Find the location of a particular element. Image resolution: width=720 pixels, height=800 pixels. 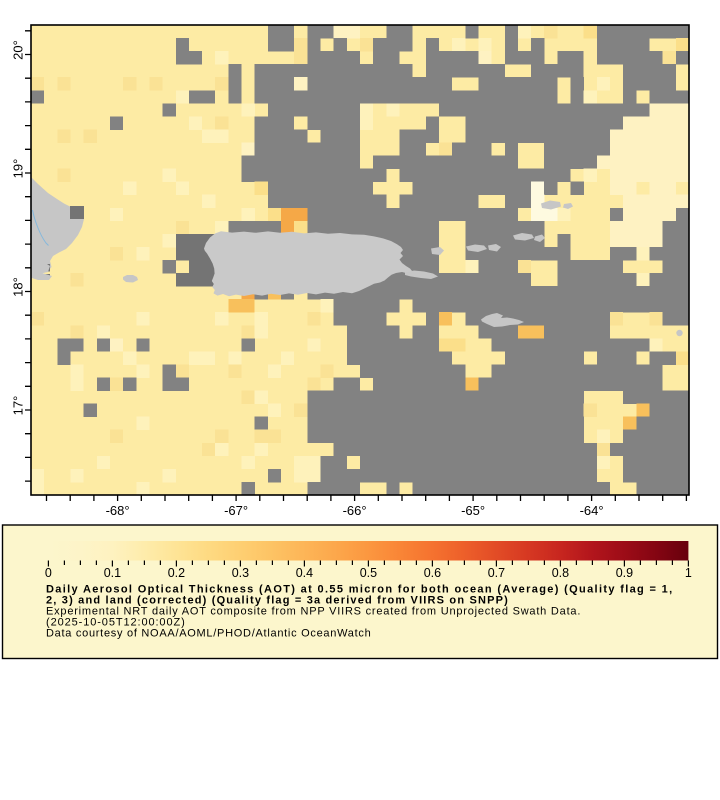

svg-text: 0.2 is located at coordinates (176, 573).